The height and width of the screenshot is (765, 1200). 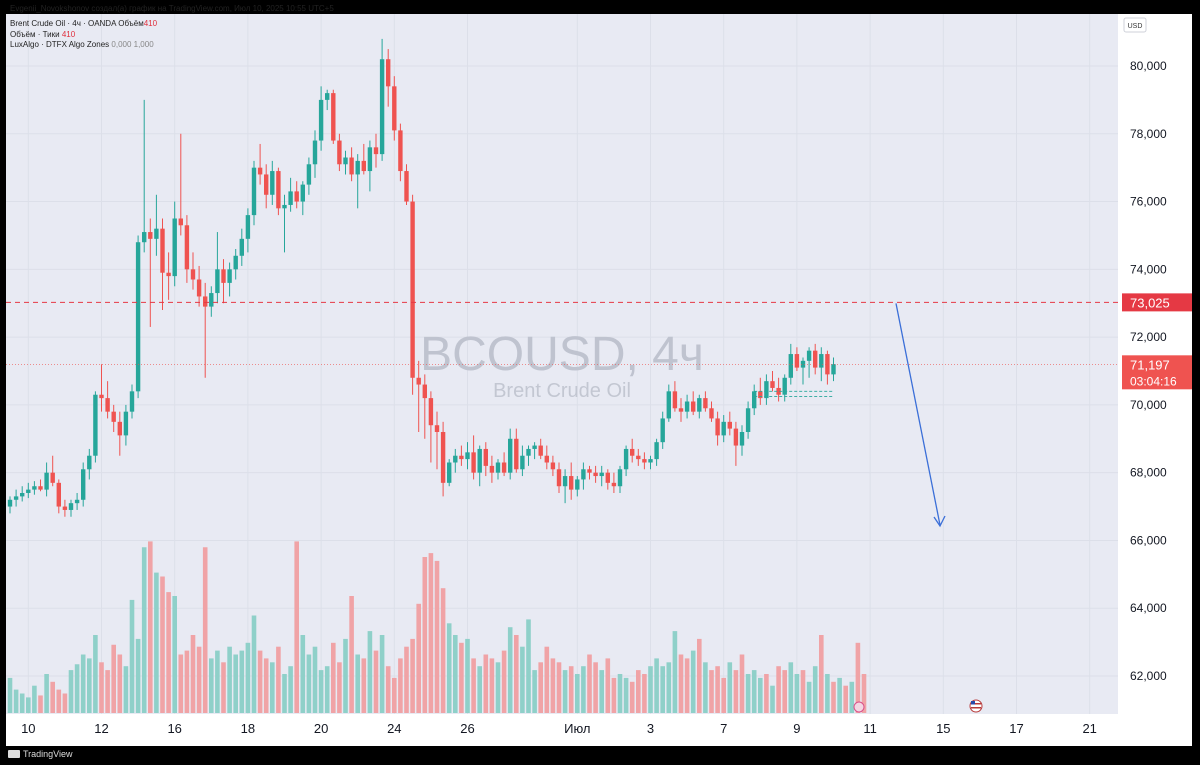 I want to click on volume-inline-value: 410, so click(x=150, y=23).